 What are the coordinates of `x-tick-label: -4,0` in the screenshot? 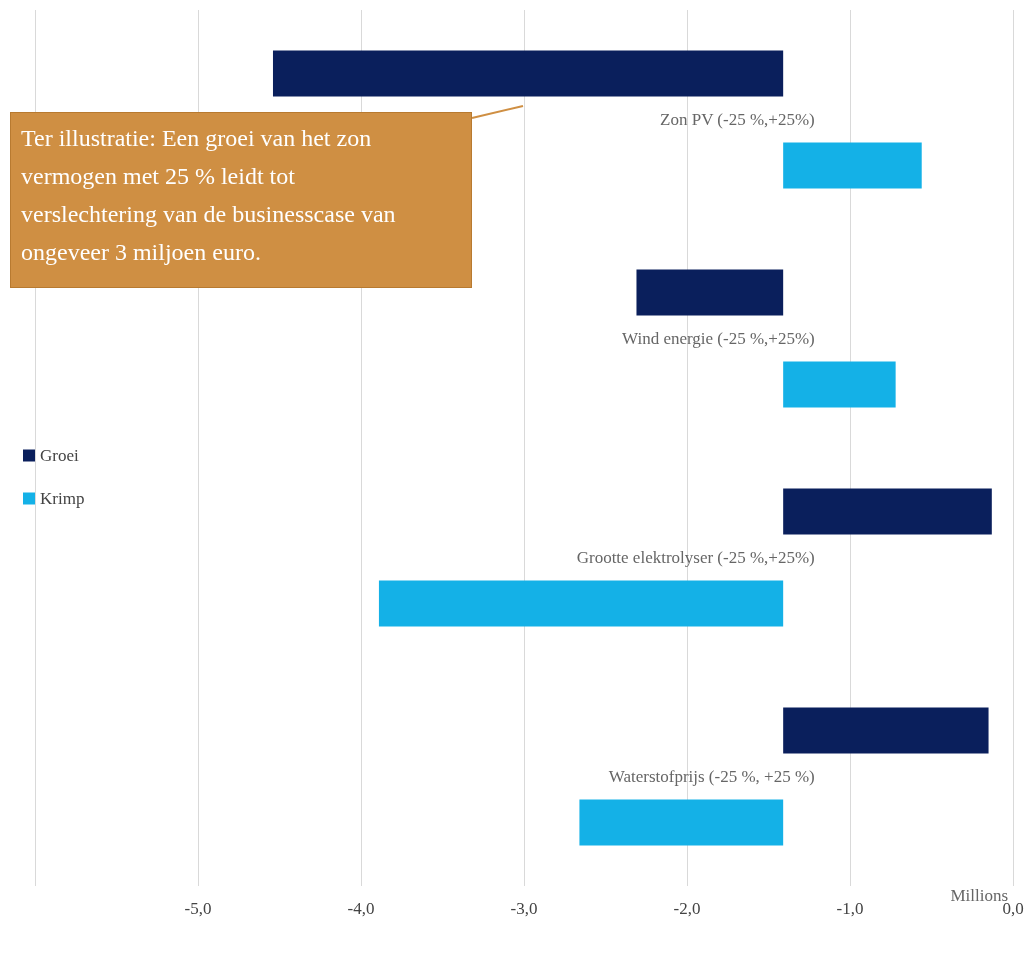 It's located at (361, 908).